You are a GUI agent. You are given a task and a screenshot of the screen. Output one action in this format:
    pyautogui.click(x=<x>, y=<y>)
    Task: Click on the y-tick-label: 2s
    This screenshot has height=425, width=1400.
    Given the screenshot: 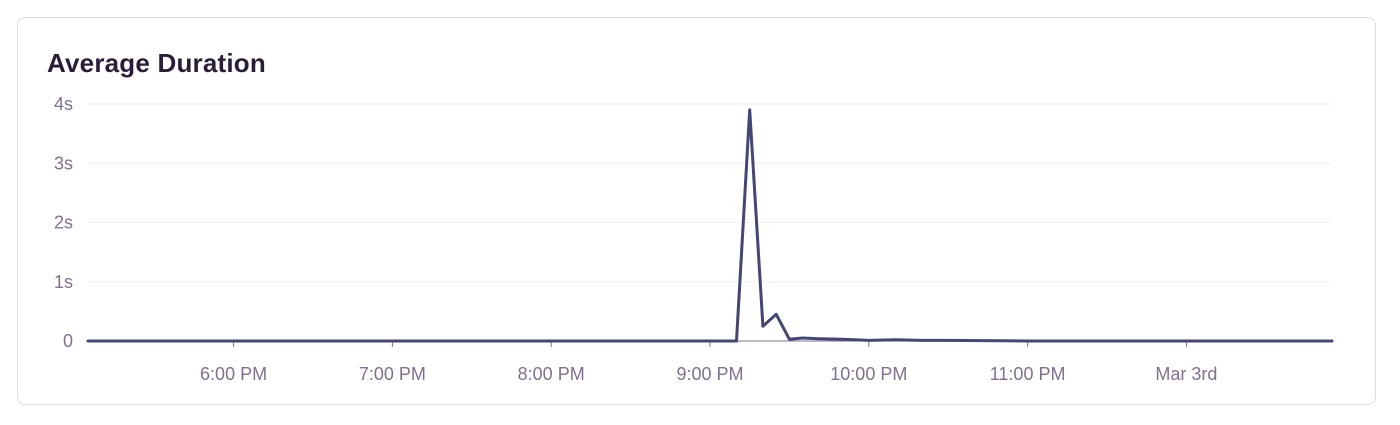 What is the action you would take?
    pyautogui.click(x=63, y=223)
    